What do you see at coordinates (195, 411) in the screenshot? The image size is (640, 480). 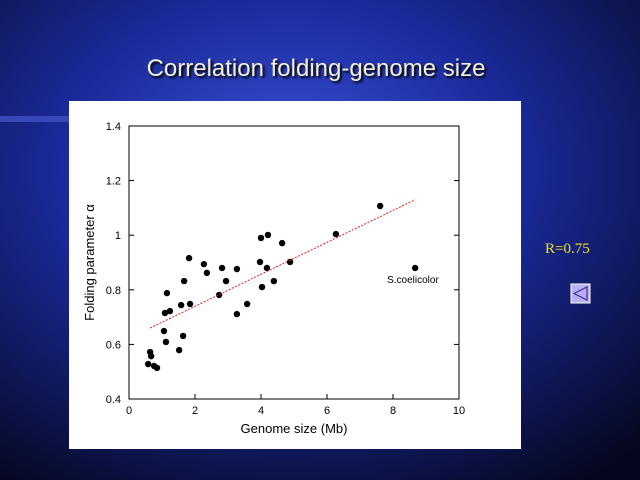 I see `x-tick-label: 2` at bounding box center [195, 411].